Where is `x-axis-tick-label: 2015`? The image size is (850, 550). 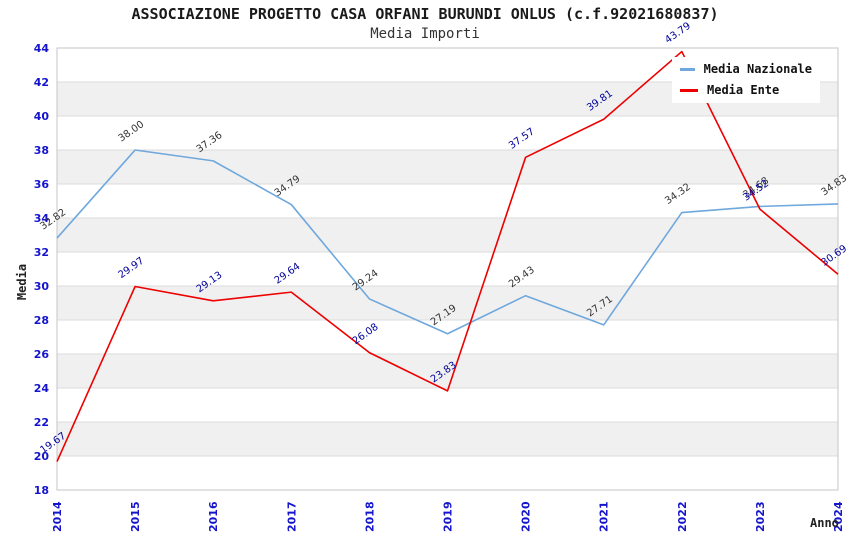
x-axis-tick-label: 2015 is located at coordinates (135, 516).